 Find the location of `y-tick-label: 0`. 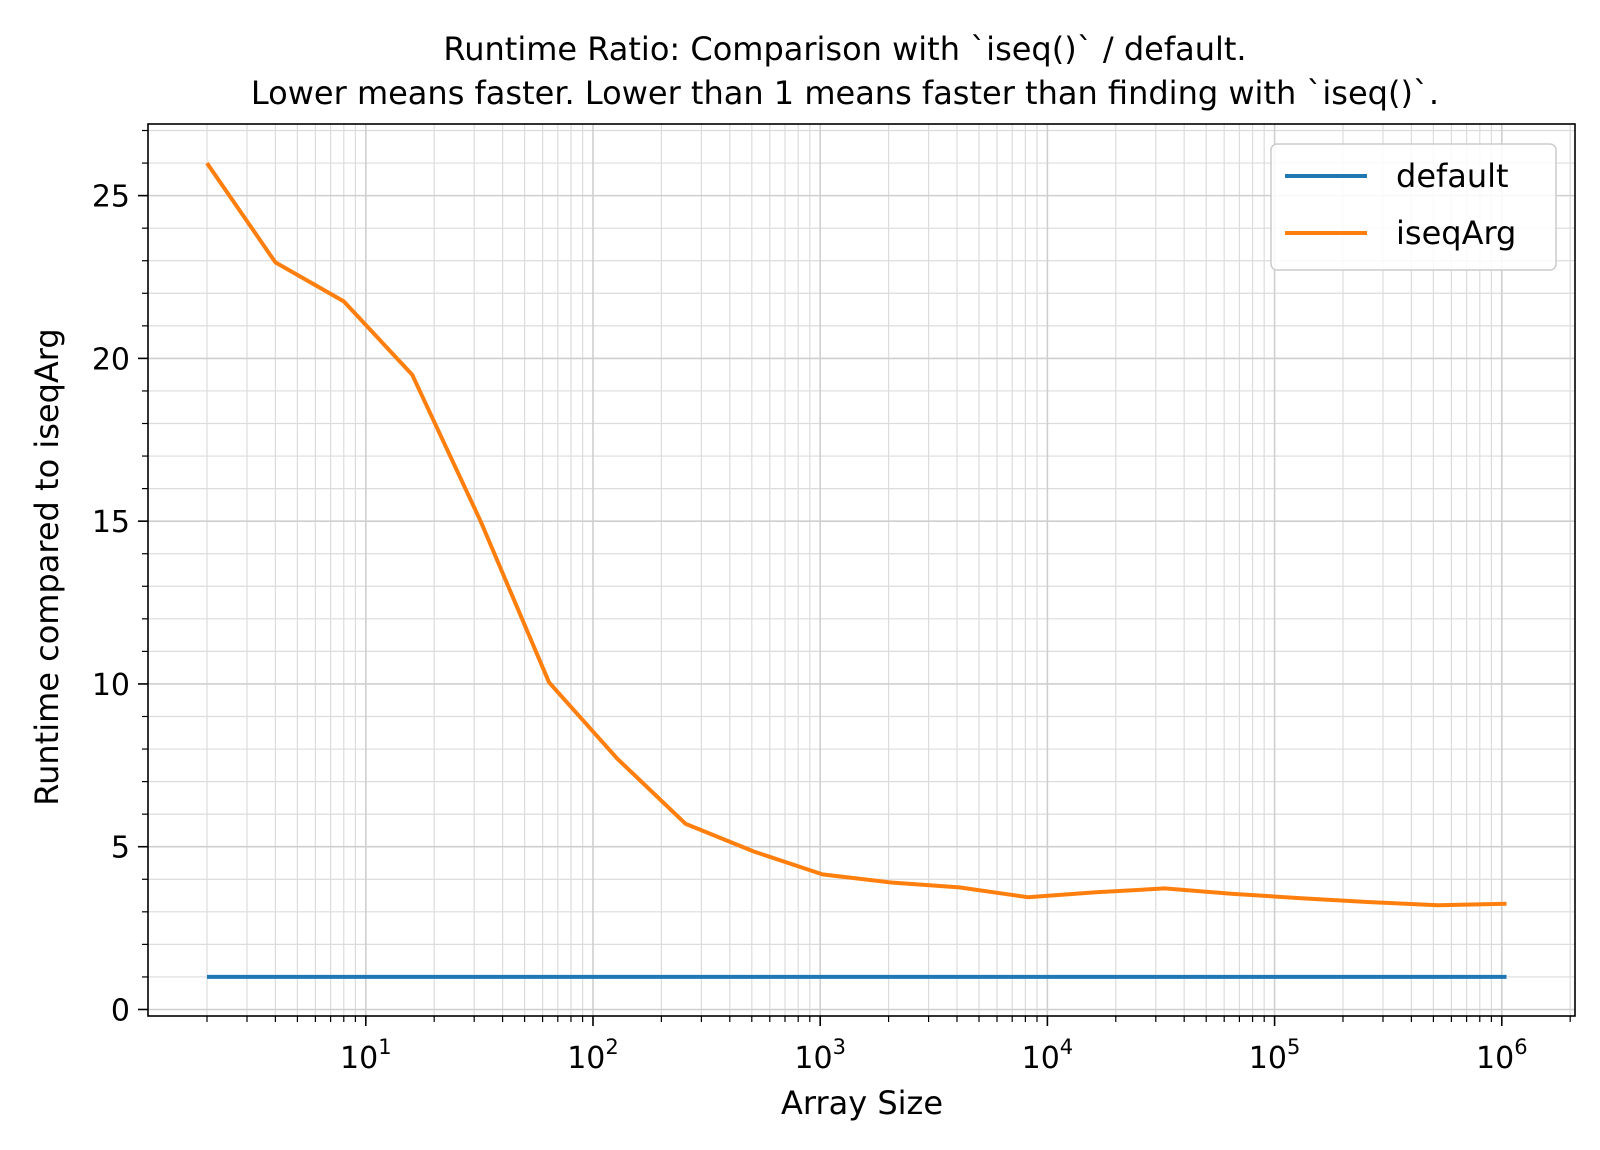

y-tick-label: 0 is located at coordinates (120, 1010).